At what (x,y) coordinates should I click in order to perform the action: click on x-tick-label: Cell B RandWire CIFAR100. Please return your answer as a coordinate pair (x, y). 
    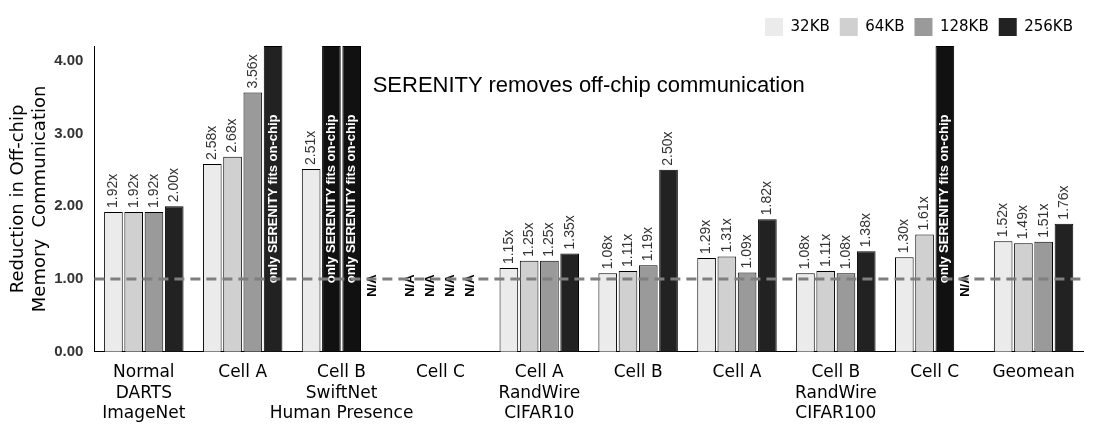
    Looking at the image, I should click on (836, 392).